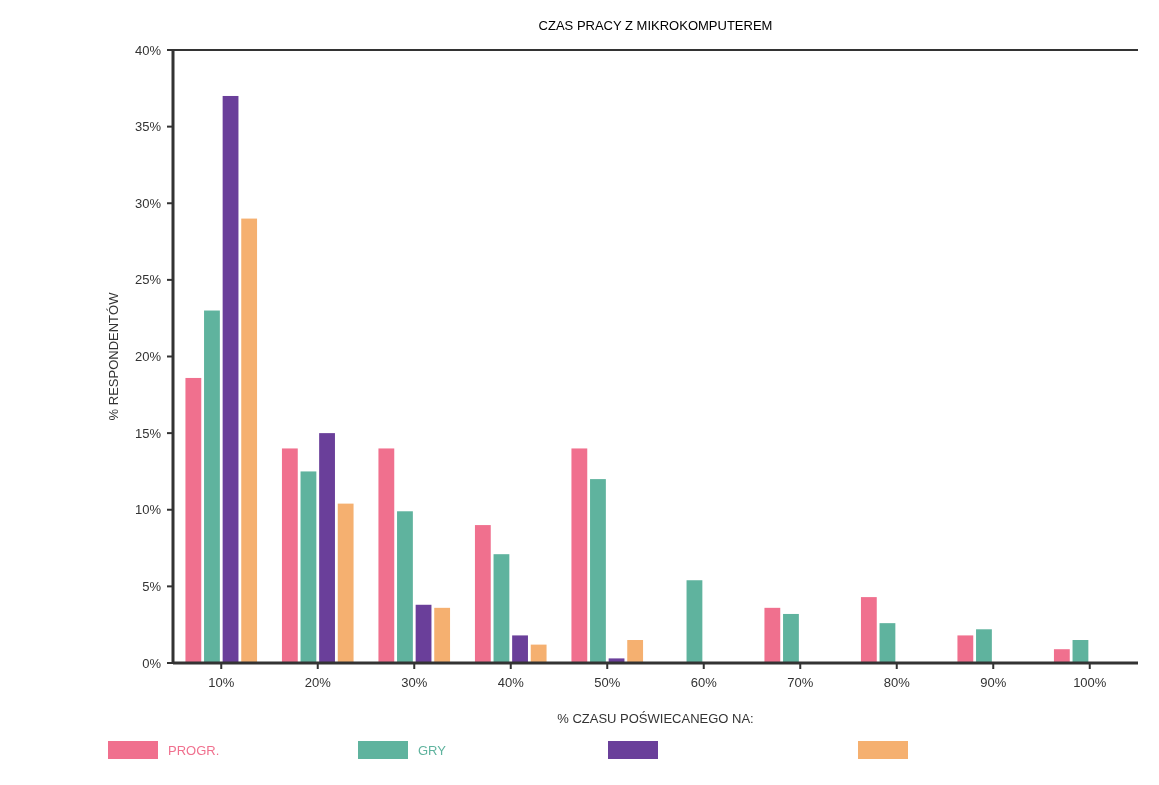 Image resolution: width=1159 pixels, height=785 pixels. I want to click on y-tick-label: 25%, so click(148, 280).